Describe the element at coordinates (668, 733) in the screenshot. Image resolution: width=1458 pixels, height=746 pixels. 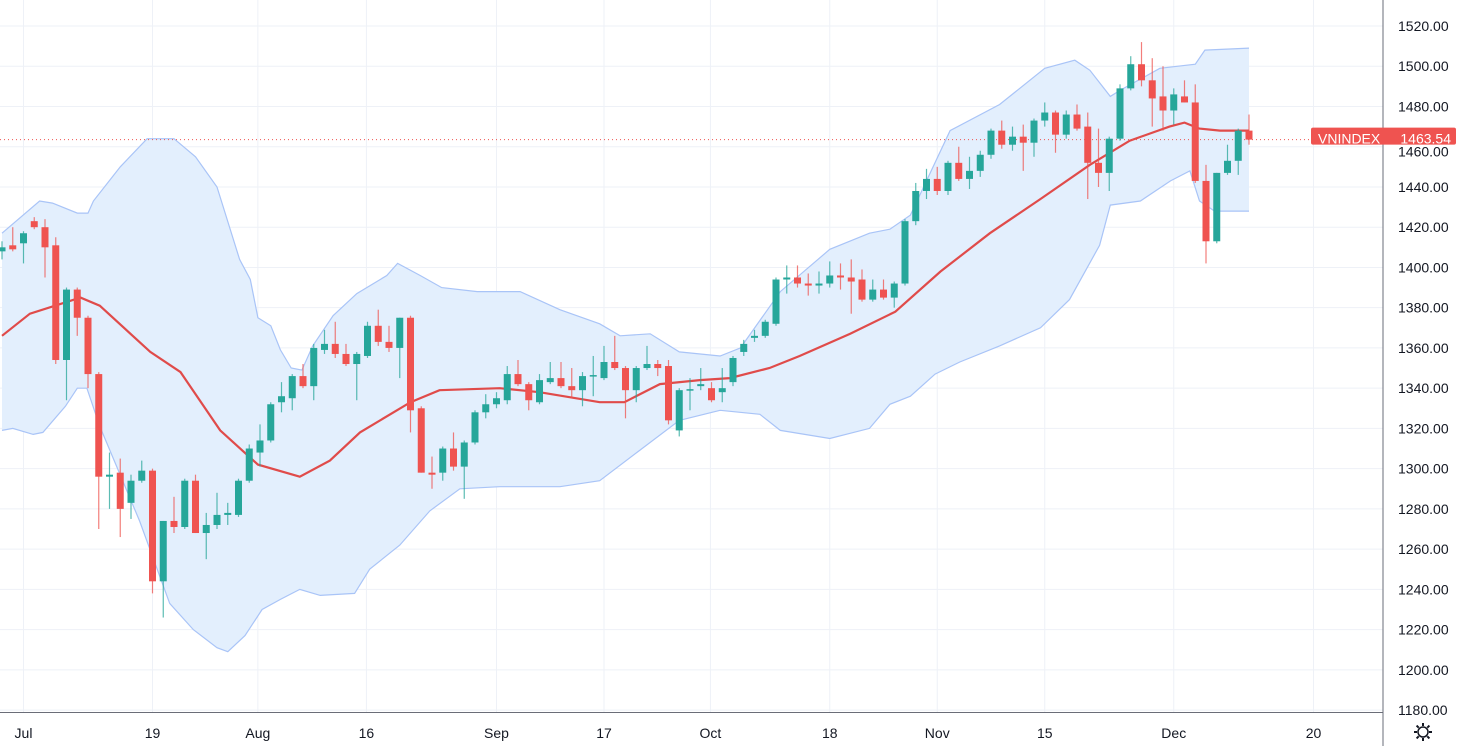
I see `time-axis: Jul 19 Aug 16 Sep 17 Oct 18 Nov 15 Dec 20` at that location.